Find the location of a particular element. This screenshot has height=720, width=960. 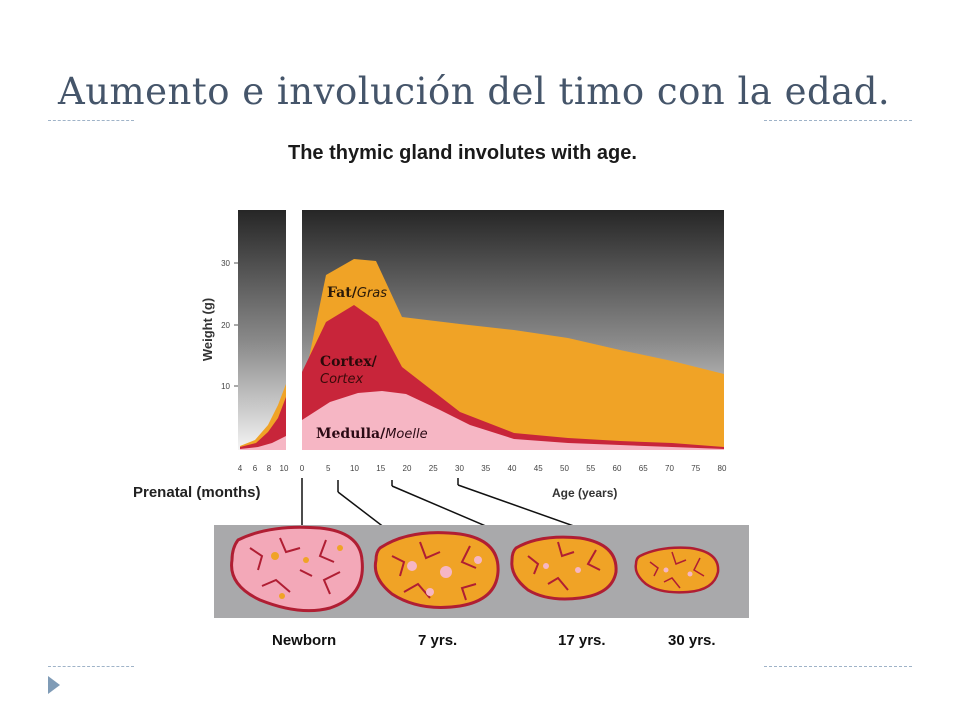

prenatal-tick-8: 8 is located at coordinates (269, 468).